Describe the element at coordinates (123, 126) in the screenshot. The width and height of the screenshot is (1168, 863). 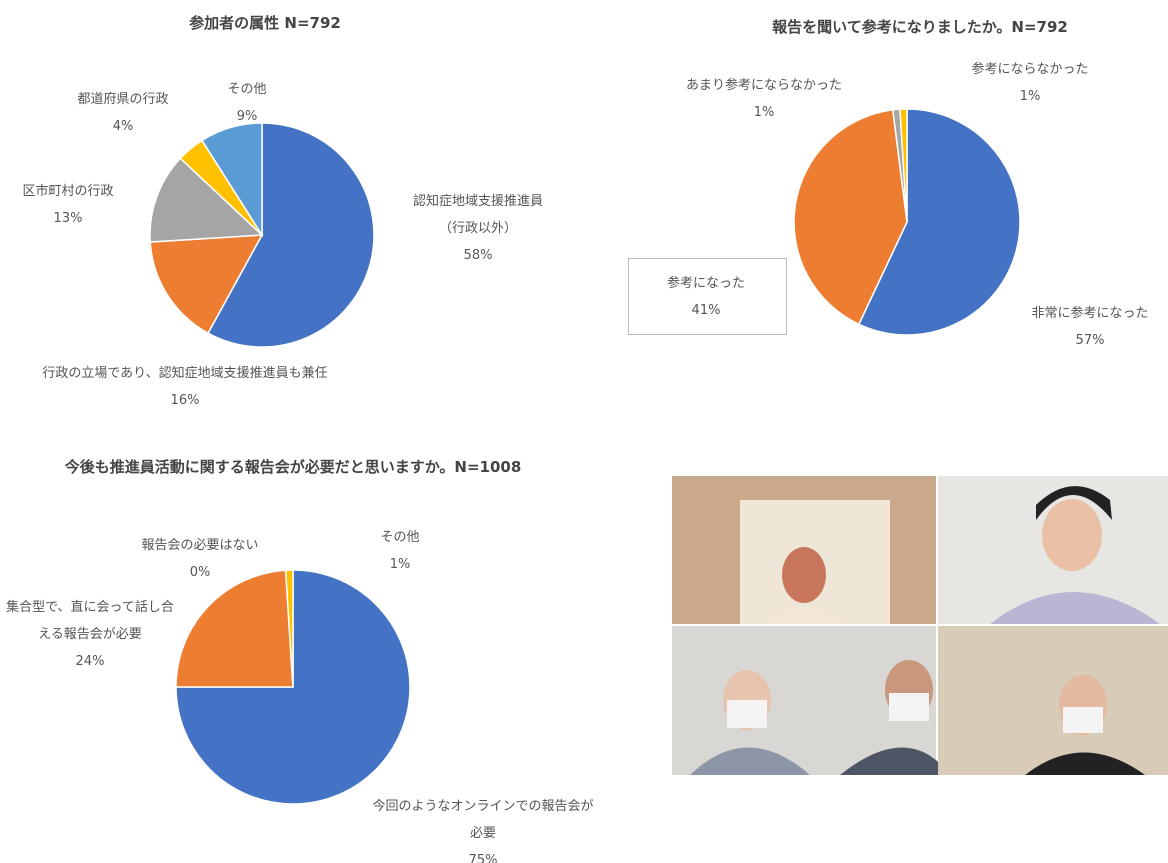
I see `slice-value: 4%` at that location.